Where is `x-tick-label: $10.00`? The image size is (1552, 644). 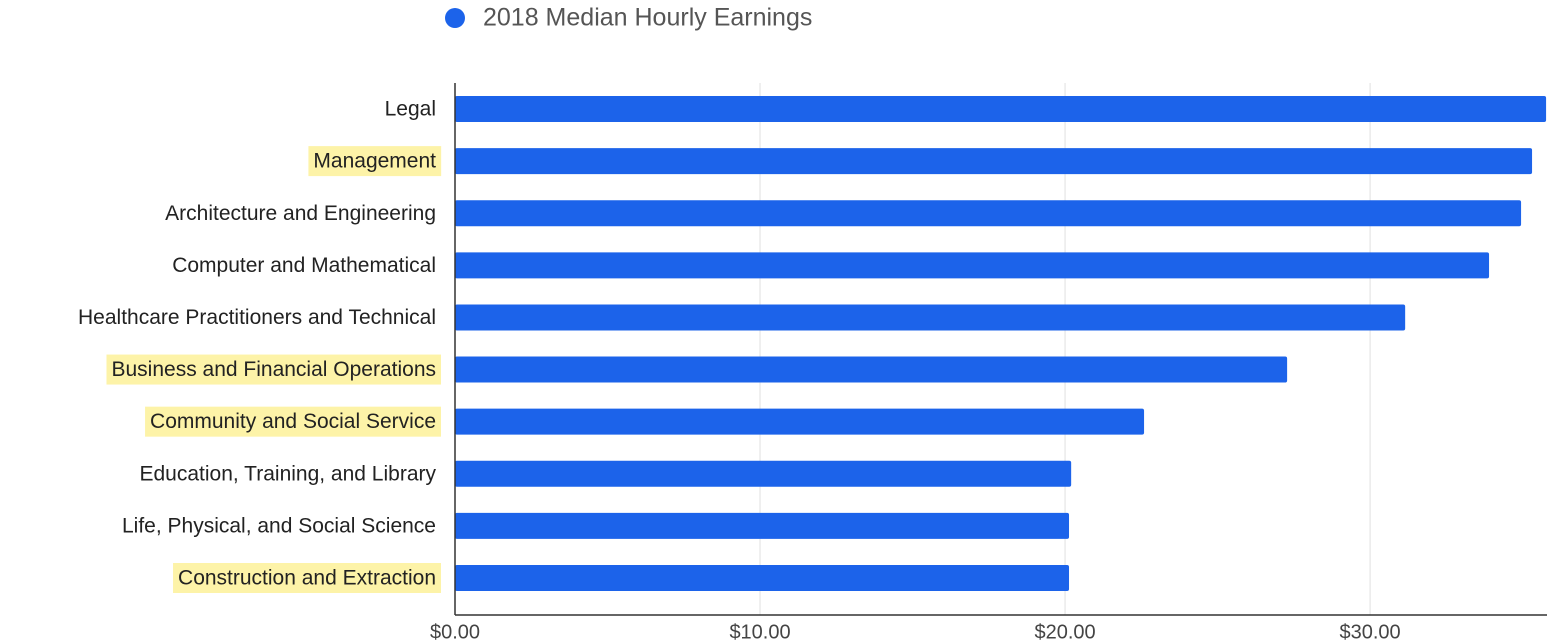
x-tick-label: $10.00 is located at coordinates (759, 632).